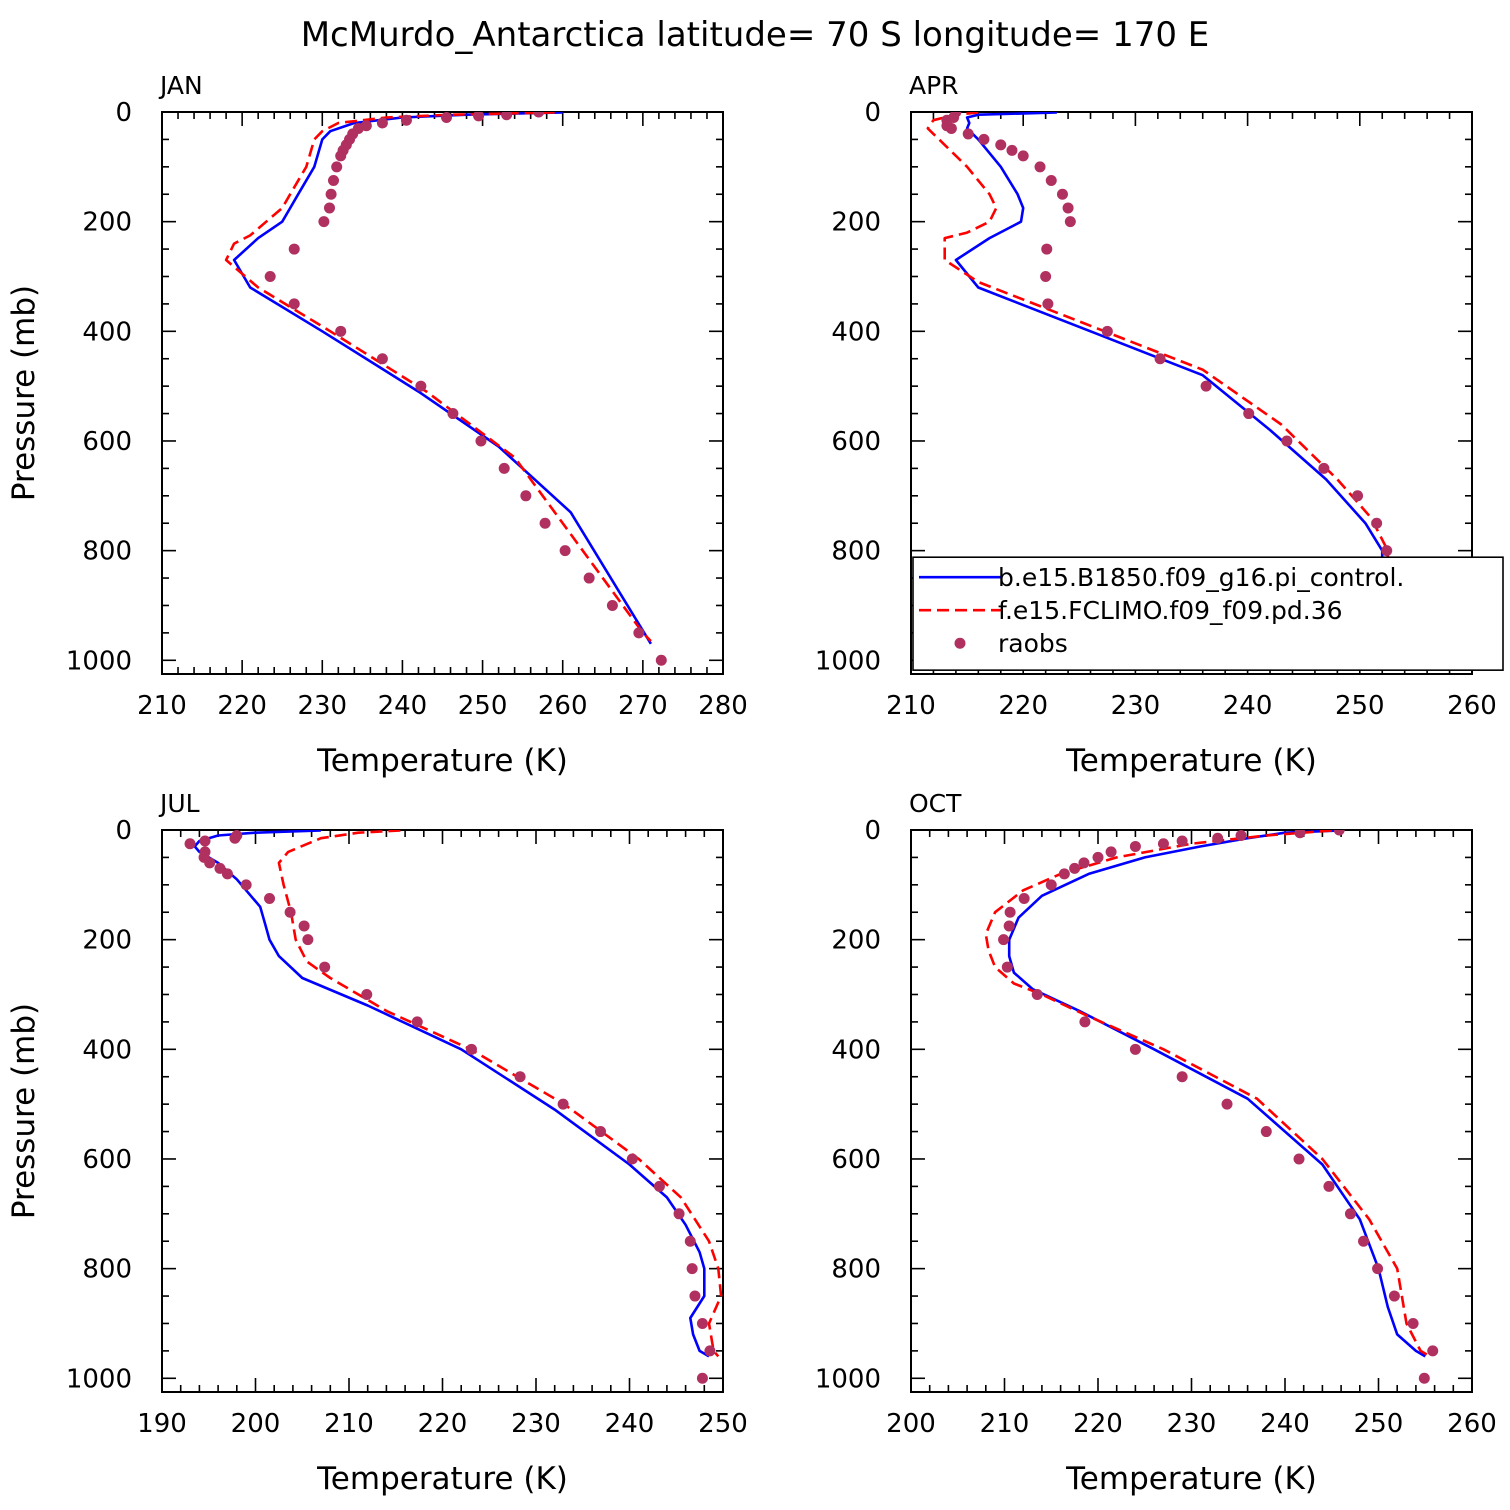 This screenshot has width=1510, height=1510. Describe the element at coordinates (643, 706) in the screenshot. I see `x-tick-label: 270` at that location.